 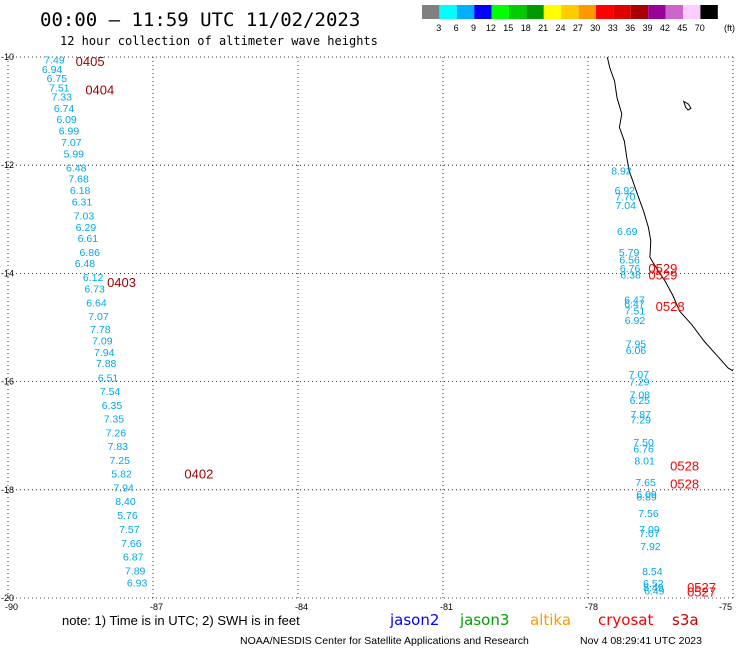 I want to click on lon-tick-label: -78, so click(x=591, y=607).